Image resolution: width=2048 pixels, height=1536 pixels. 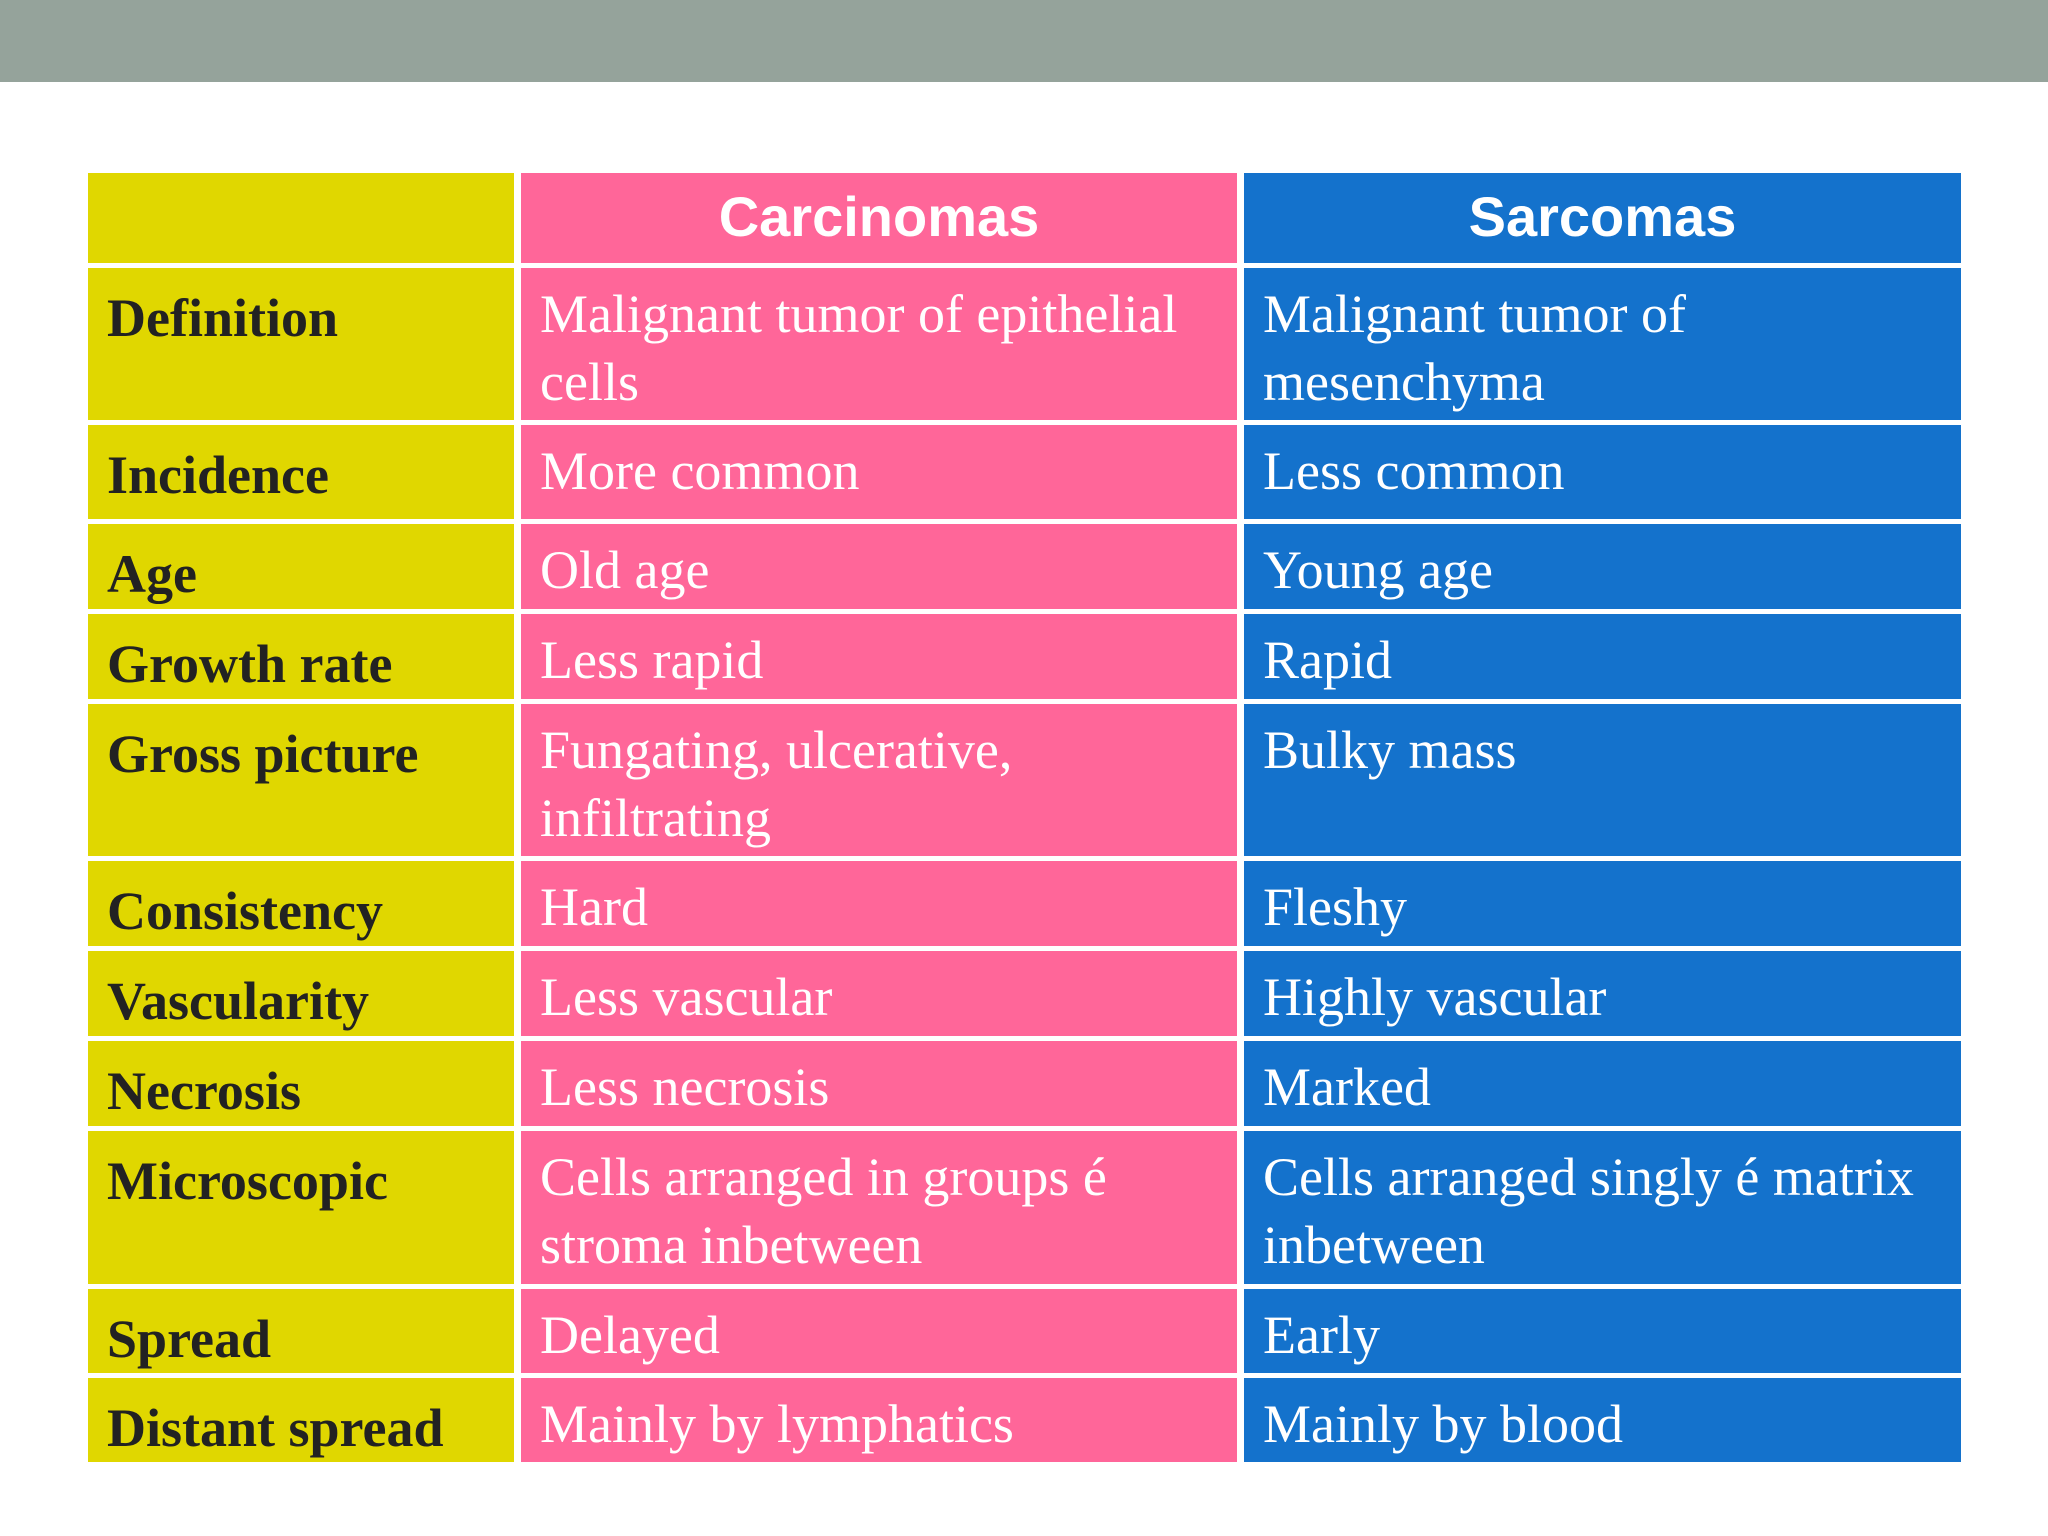 What do you see at coordinates (301, 656) in the screenshot?
I see `row-label-growth-rate: Growth rate` at bounding box center [301, 656].